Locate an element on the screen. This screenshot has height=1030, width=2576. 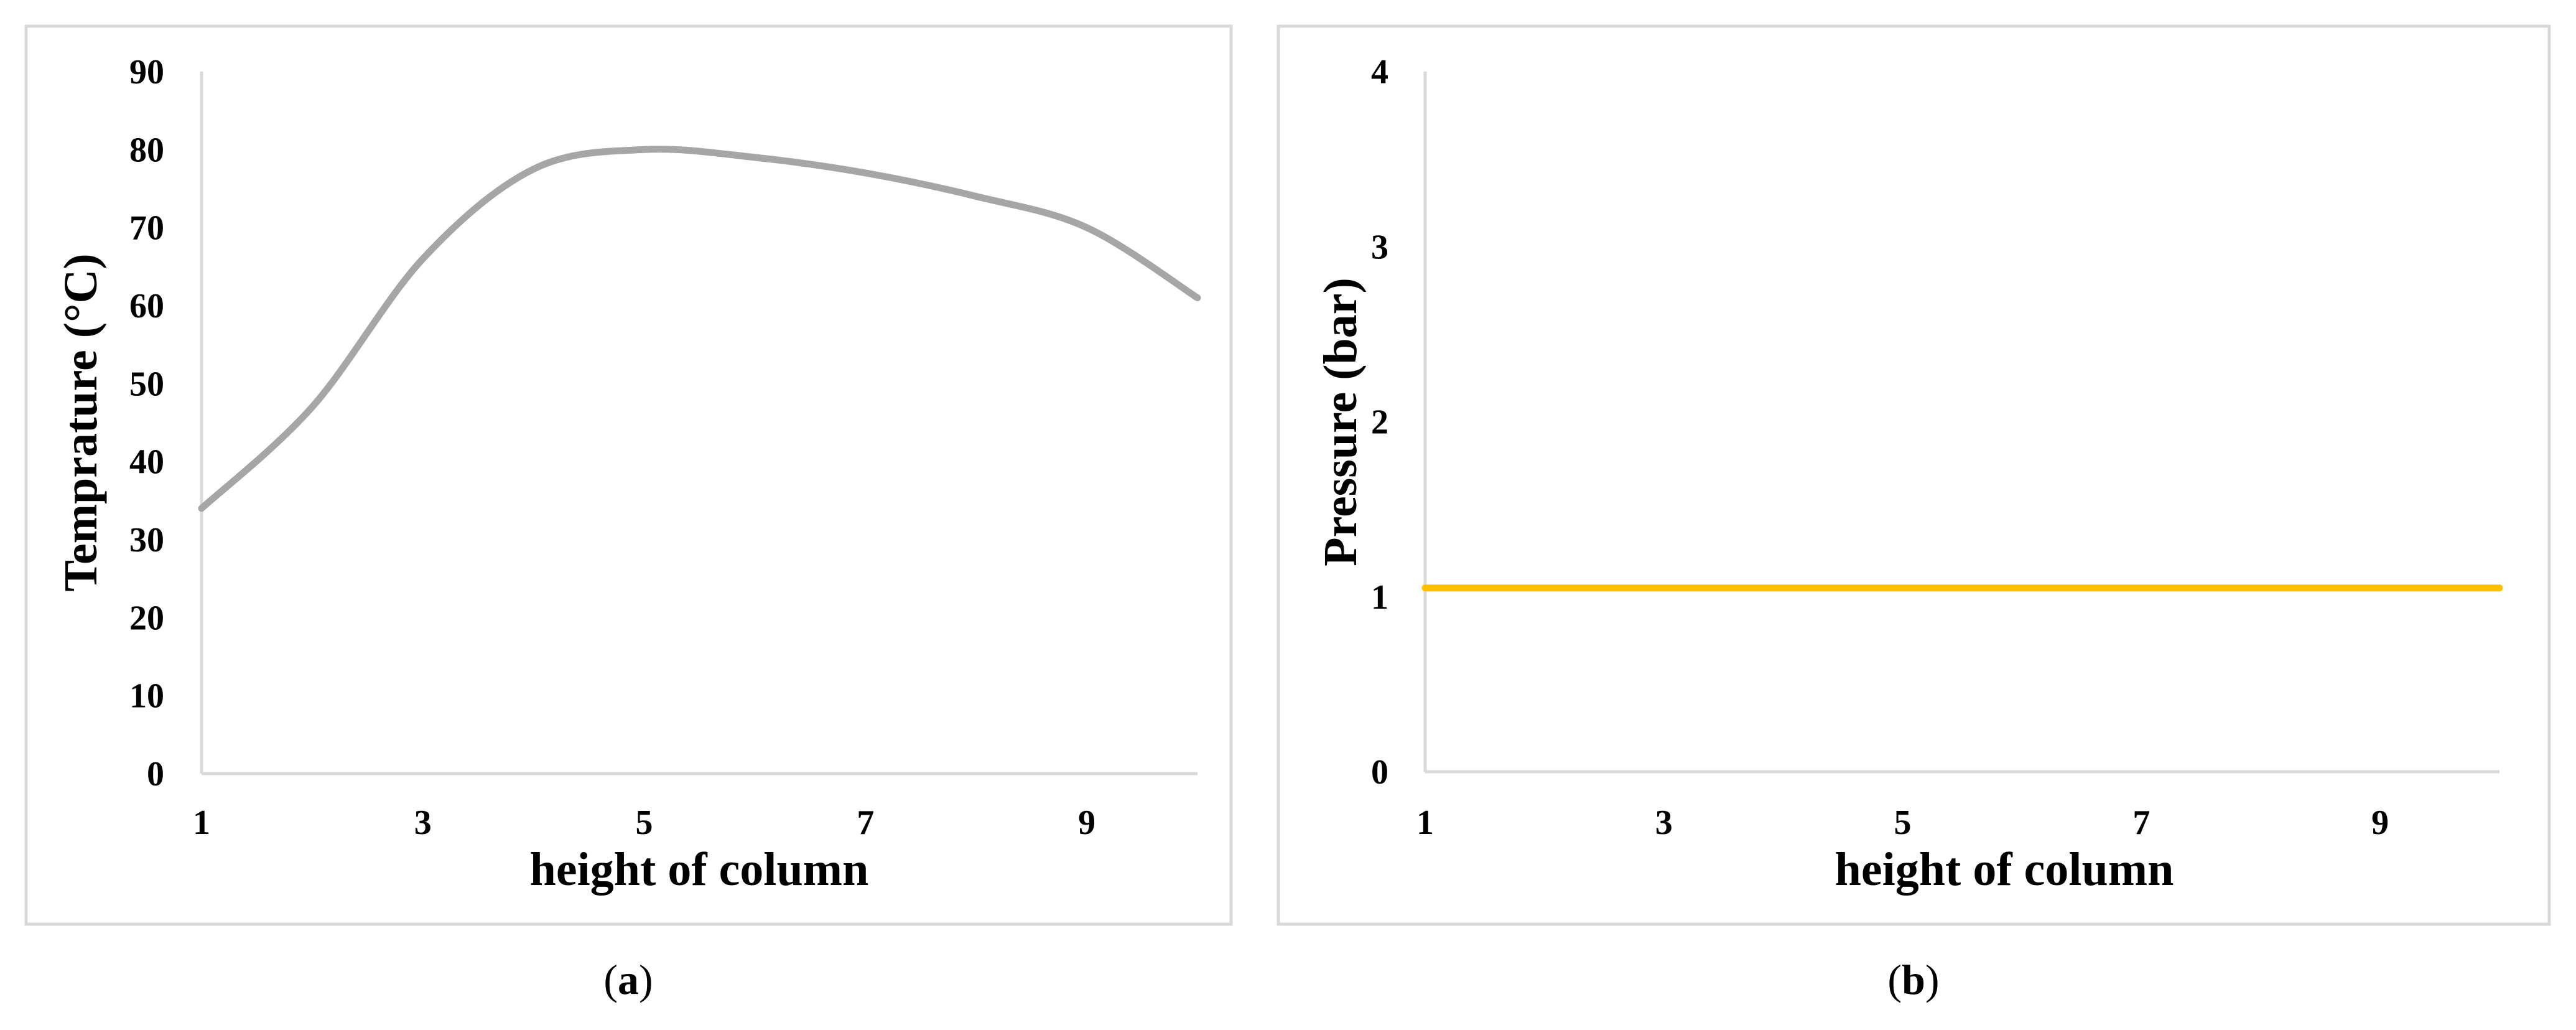
y-tick-label: 90 is located at coordinates (146, 72).